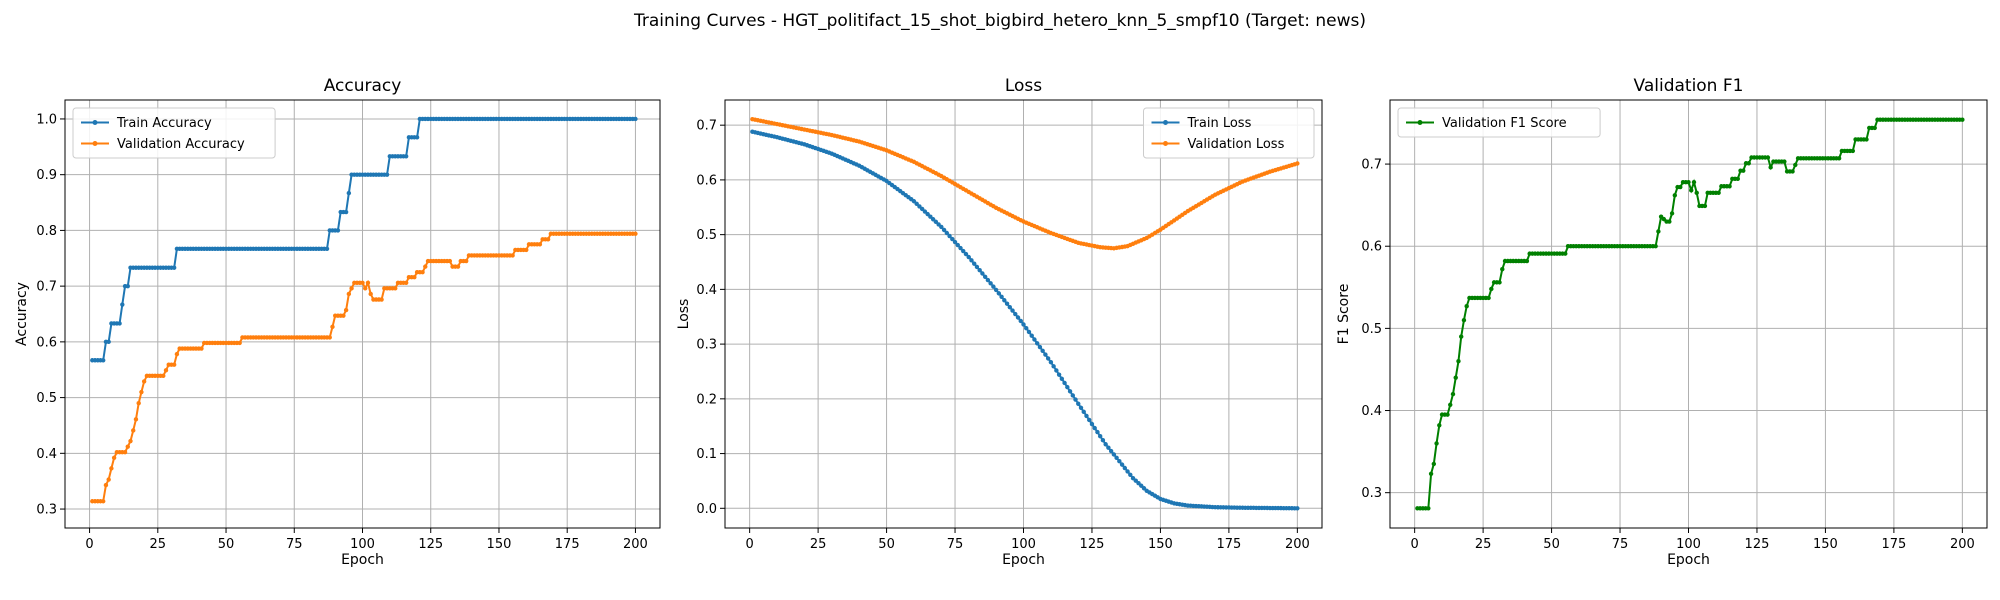 Image resolution: width=2000 pixels, height=600 pixels. I want to click on accuracy-xtick-label: 125, so click(430, 544).